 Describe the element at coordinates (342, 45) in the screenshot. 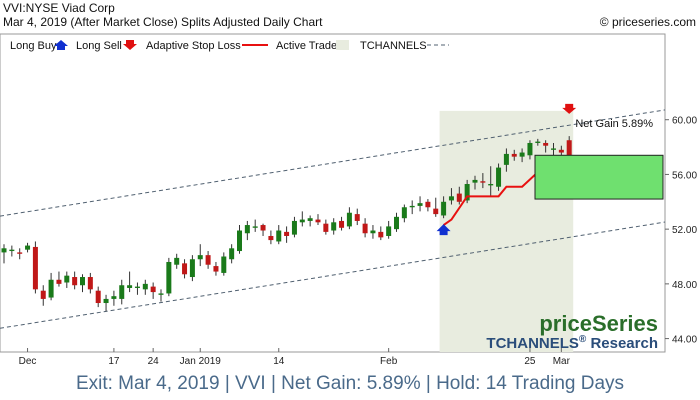

I see `legend-active-trade-swatch` at that location.